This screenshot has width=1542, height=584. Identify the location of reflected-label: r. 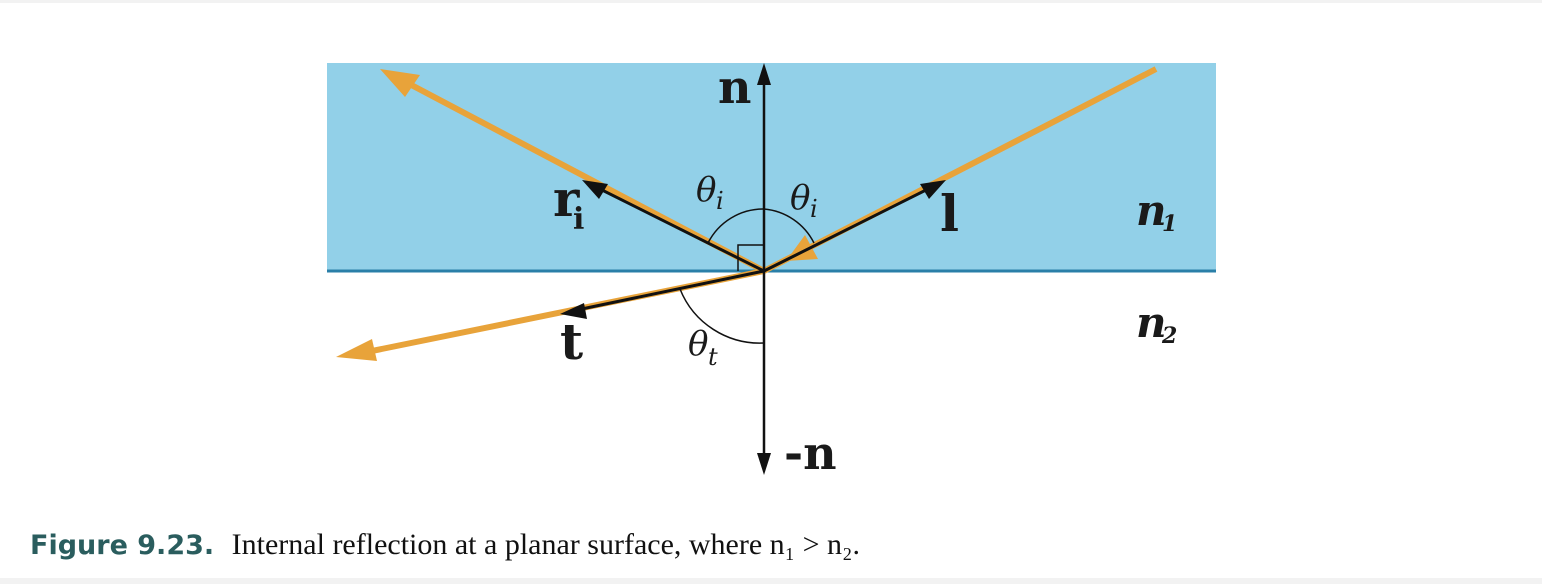
(566, 198).